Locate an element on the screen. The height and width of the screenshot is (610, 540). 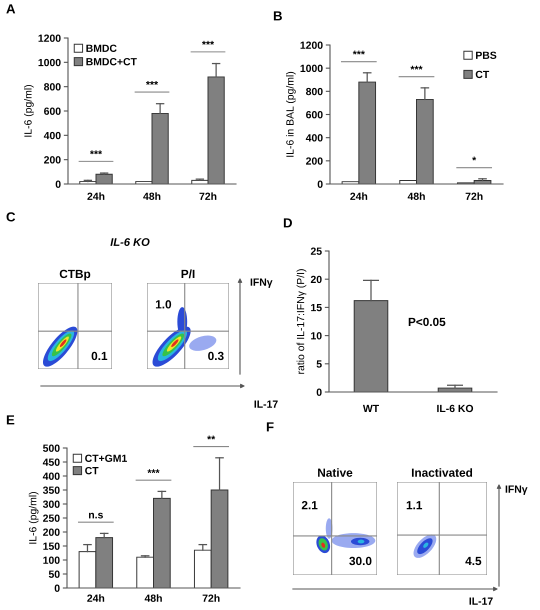
legend-label: PBS is located at coordinates (486, 55).